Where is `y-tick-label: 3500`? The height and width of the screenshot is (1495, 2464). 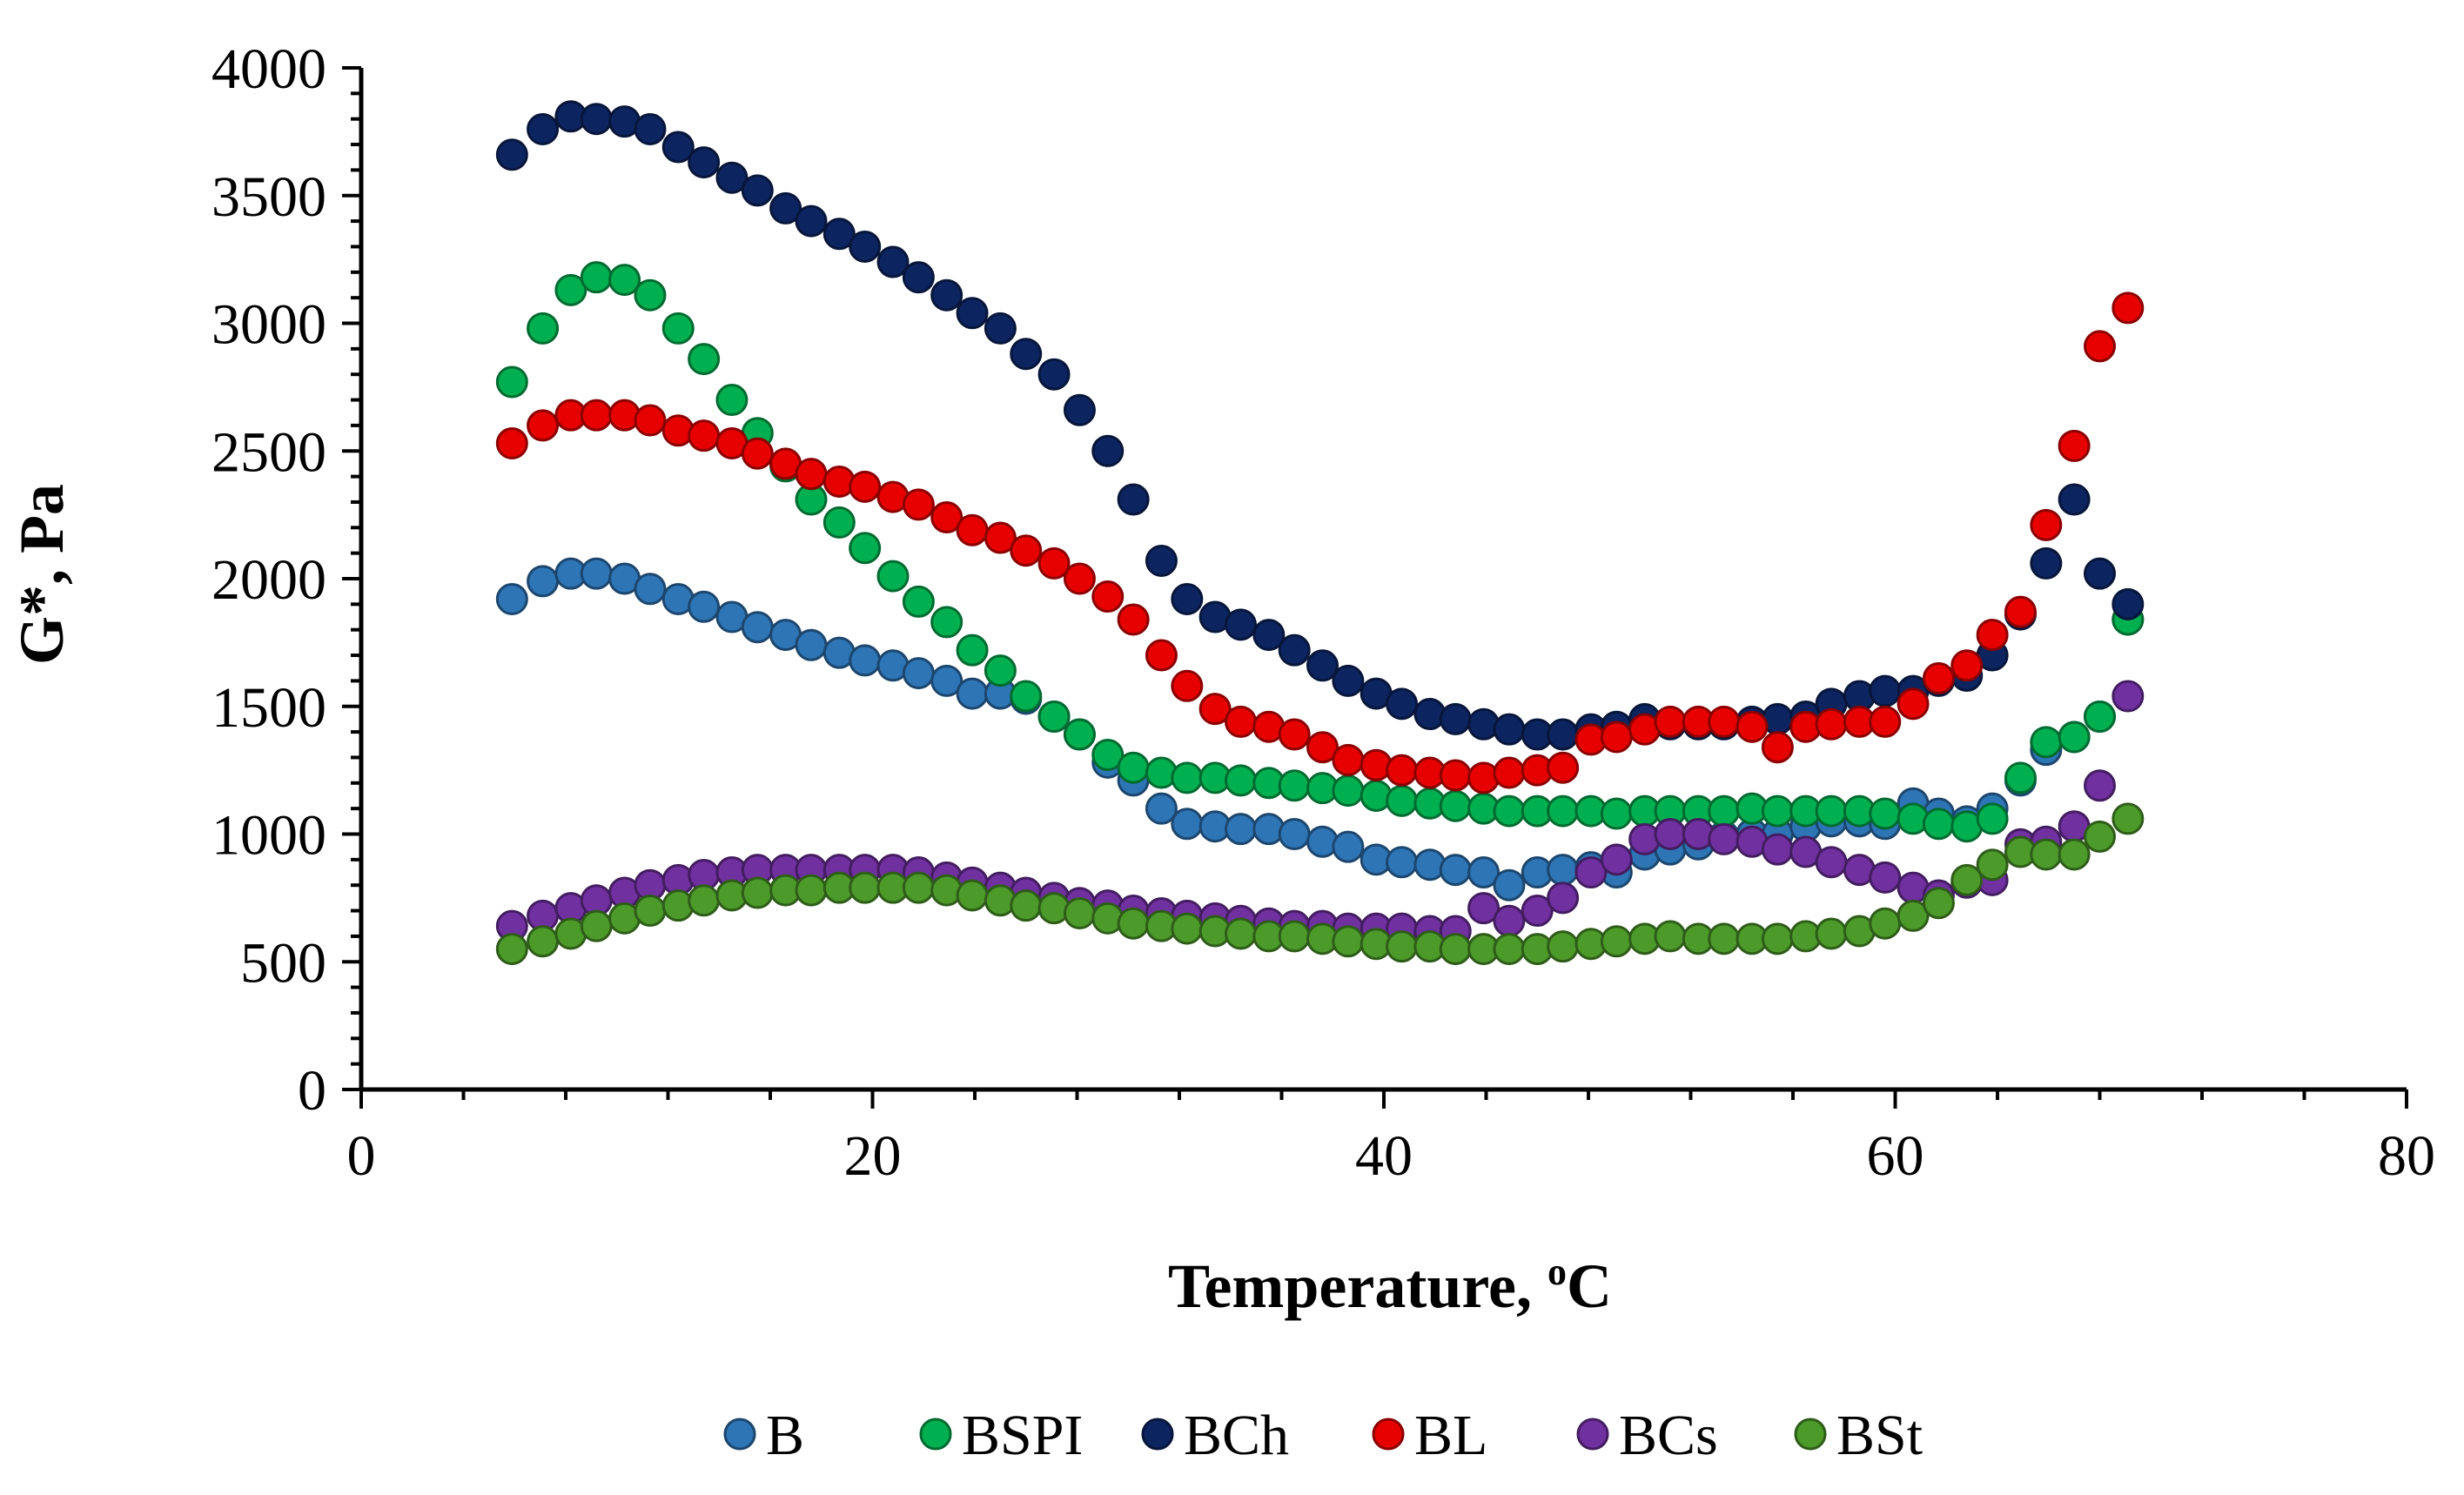 y-tick-label: 3500 is located at coordinates (268, 197).